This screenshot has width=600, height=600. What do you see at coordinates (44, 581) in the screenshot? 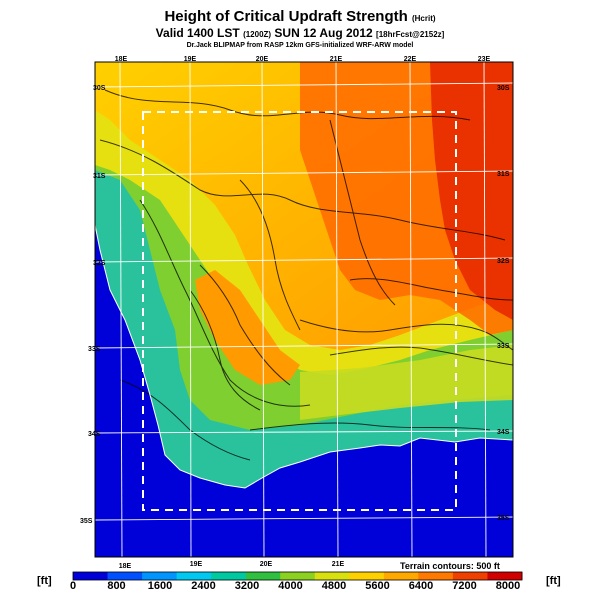
I see `colorbar-unit-left: [ft]` at bounding box center [44, 581].